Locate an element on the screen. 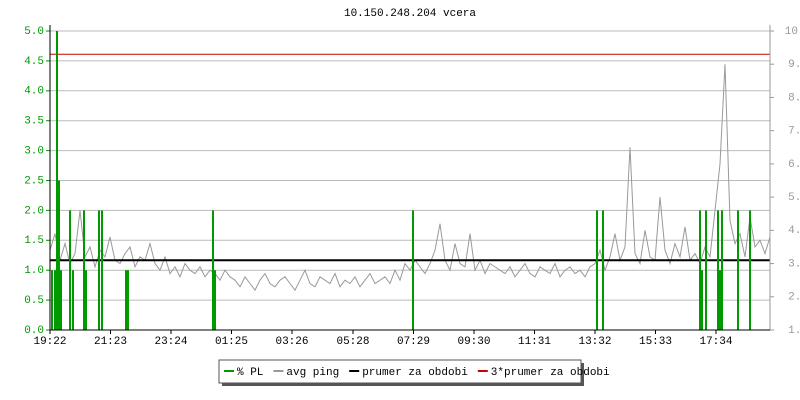  y2-tick-label: 3.0 is located at coordinates (794, 264).